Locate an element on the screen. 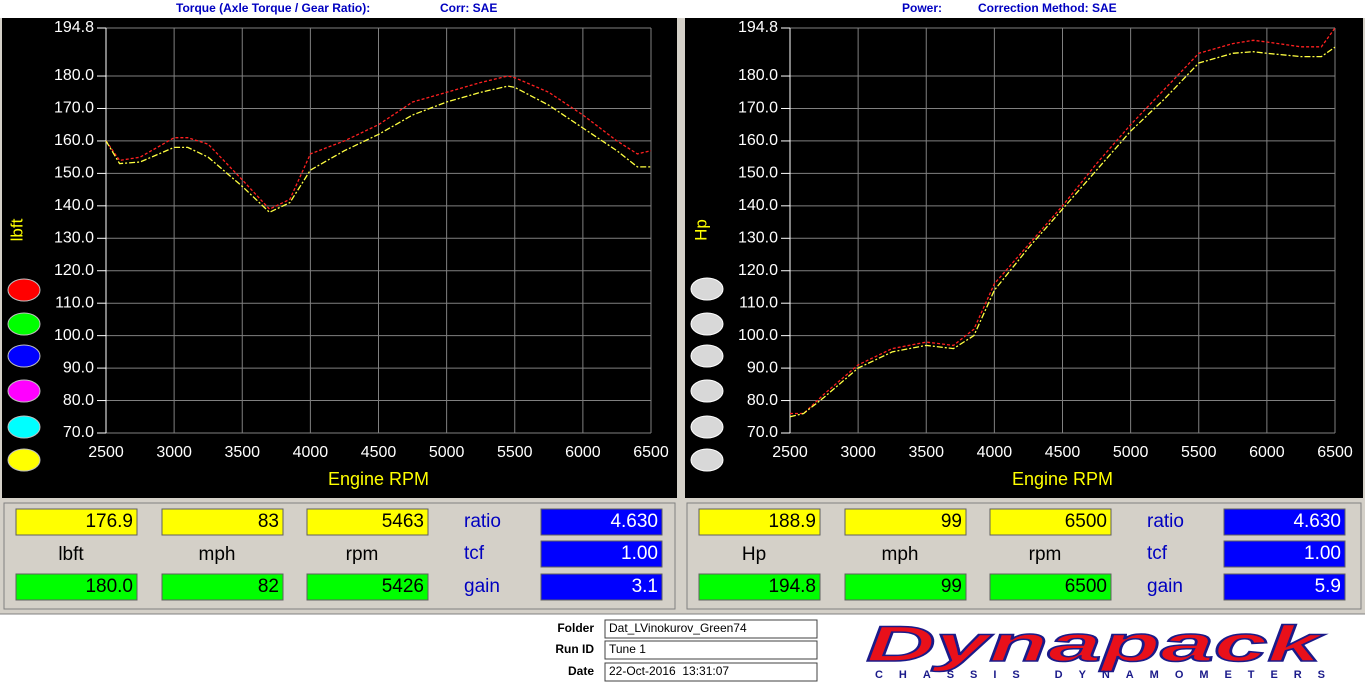 This screenshot has height=686, width=1365. param-value: 5.9 is located at coordinates (1328, 586).